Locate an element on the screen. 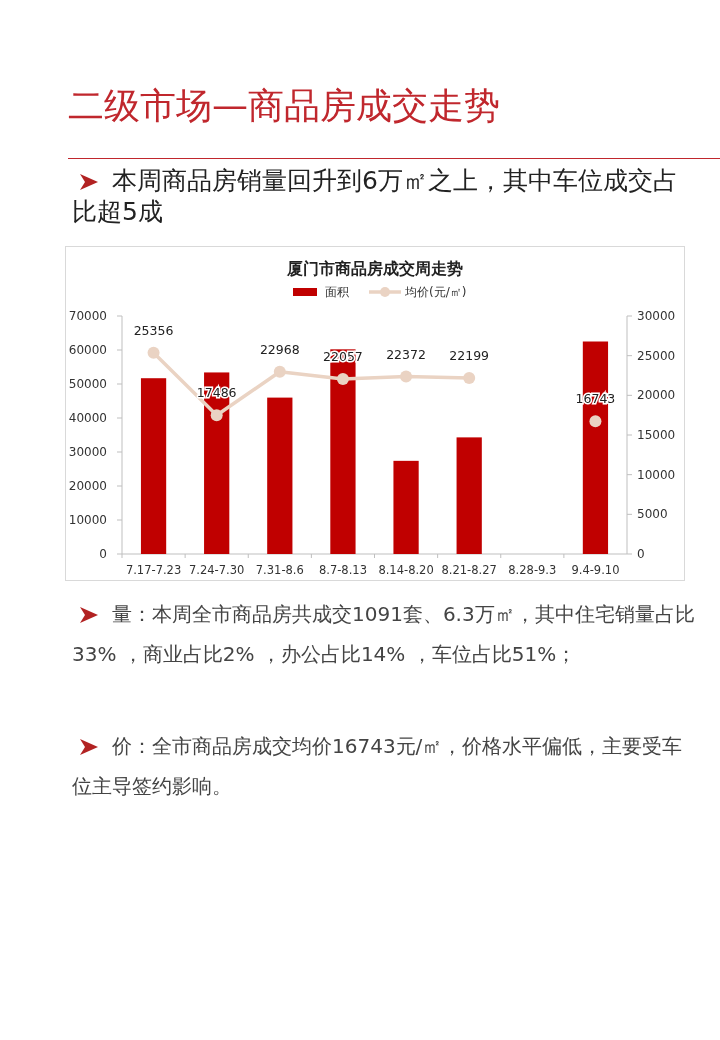 This screenshot has height=1040, width=720. chart-title: 厦门市商品房成交周走势 is located at coordinates (374, 268).